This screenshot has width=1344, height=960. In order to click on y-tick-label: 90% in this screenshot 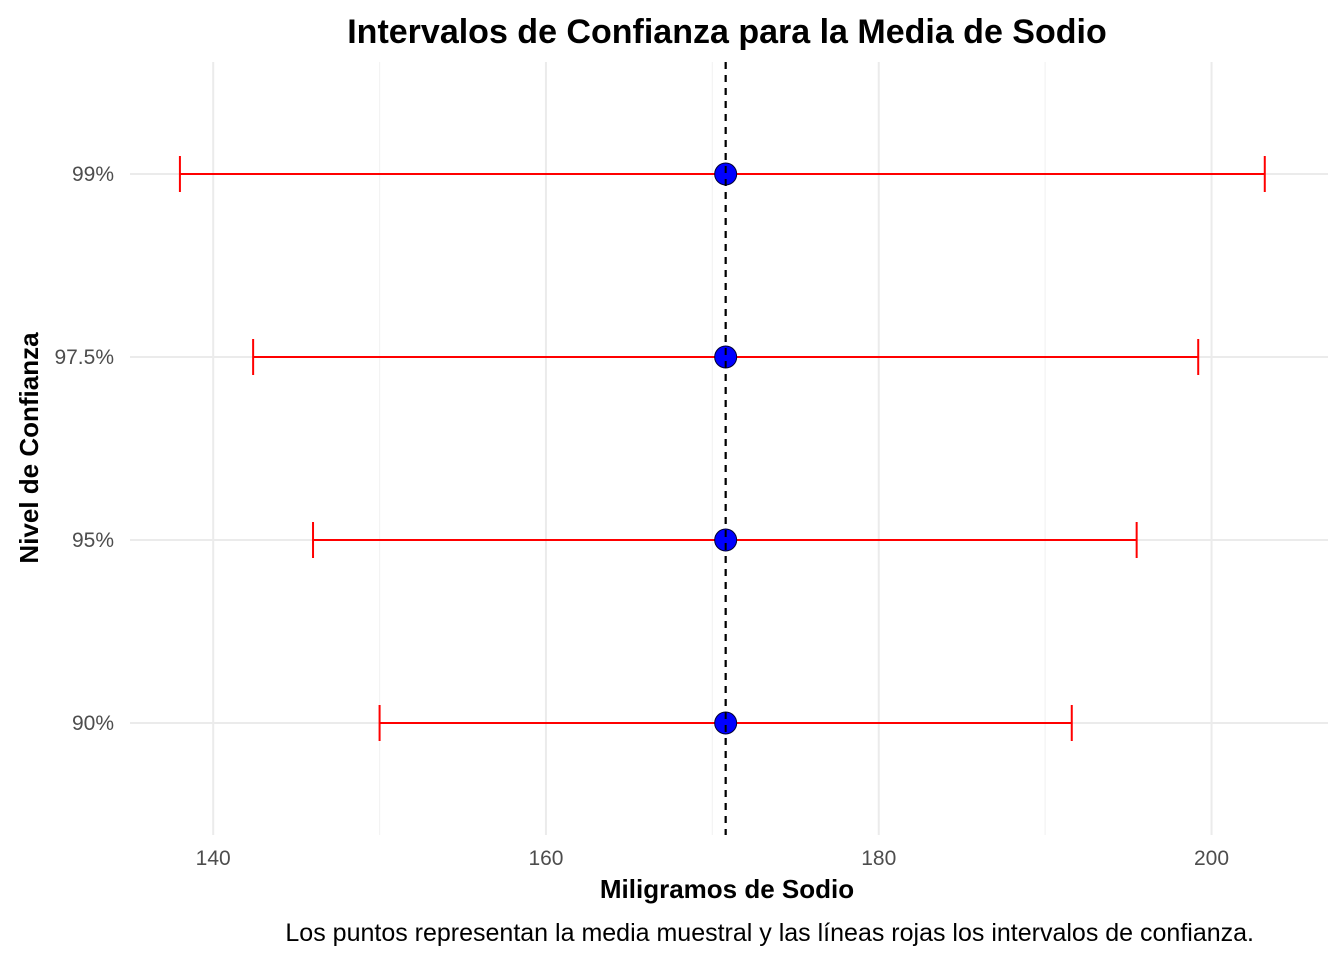, I will do `click(93, 723)`.